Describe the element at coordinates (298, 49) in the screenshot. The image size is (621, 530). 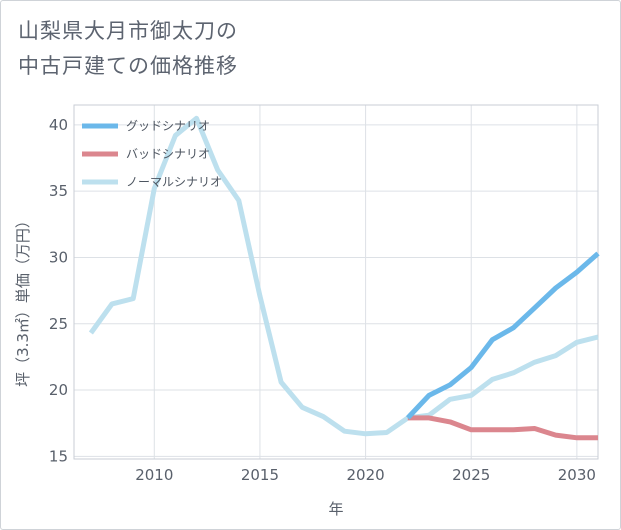
I see `page-title: 山梨県大月市御太刀の 中古戸建ての価格推移` at that location.